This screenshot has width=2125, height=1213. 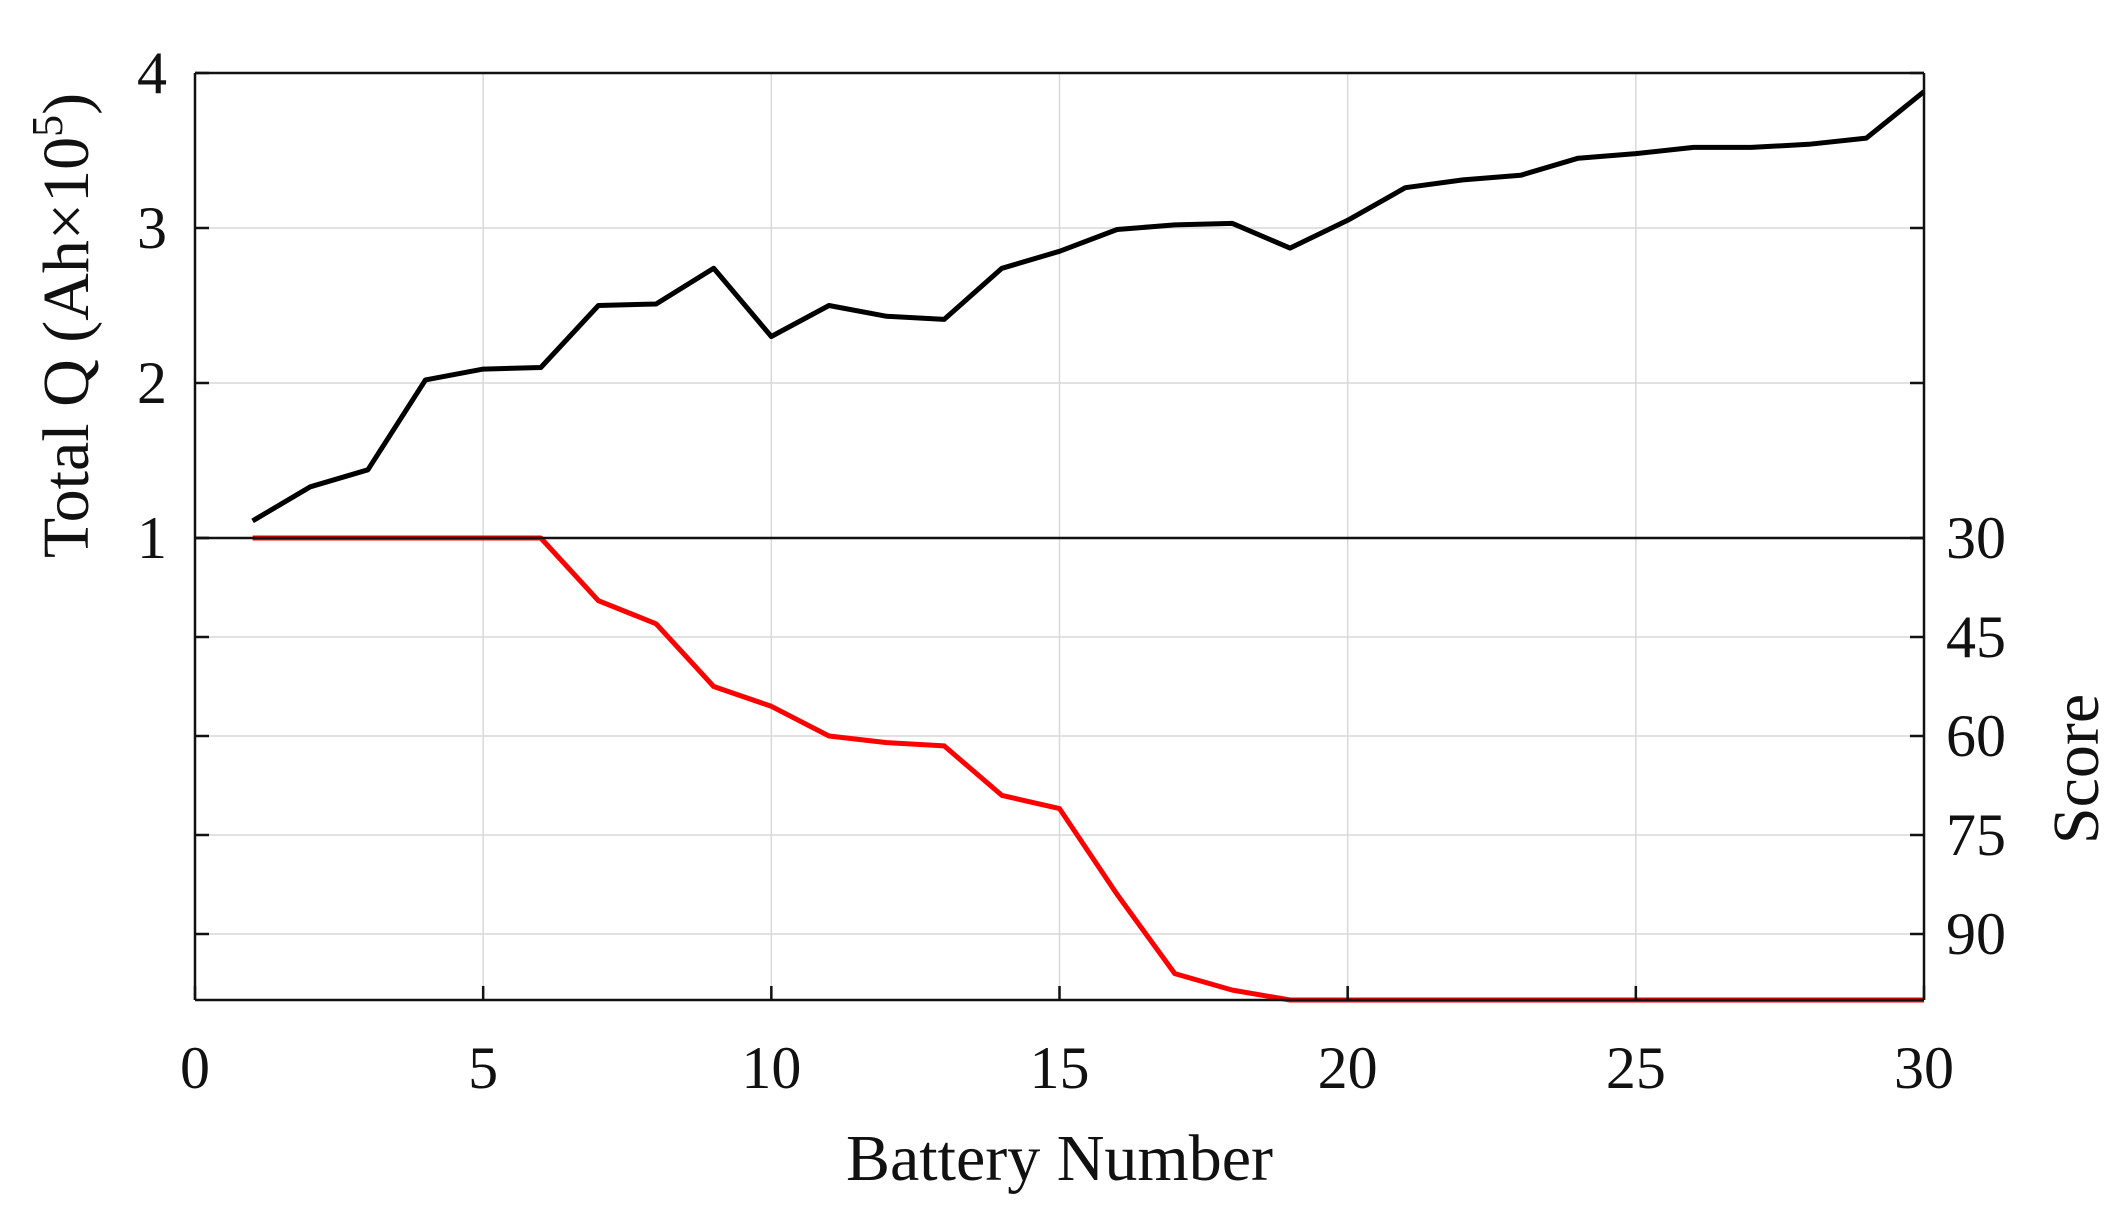 What do you see at coordinates (1976, 835) in the screenshot?
I see `bottom-y-tick-label: 75` at bounding box center [1976, 835].